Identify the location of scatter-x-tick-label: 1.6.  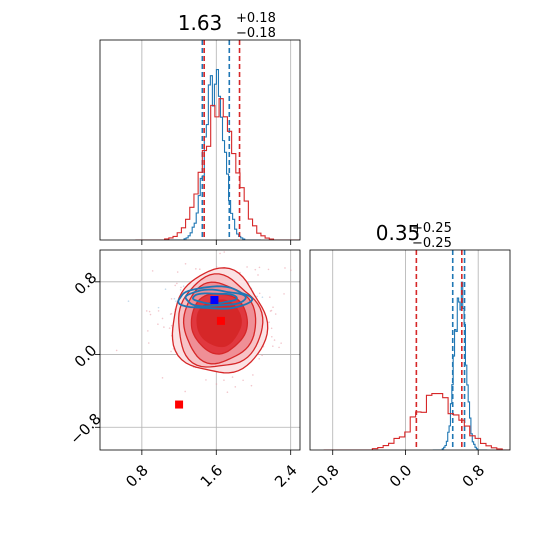
(212, 476).